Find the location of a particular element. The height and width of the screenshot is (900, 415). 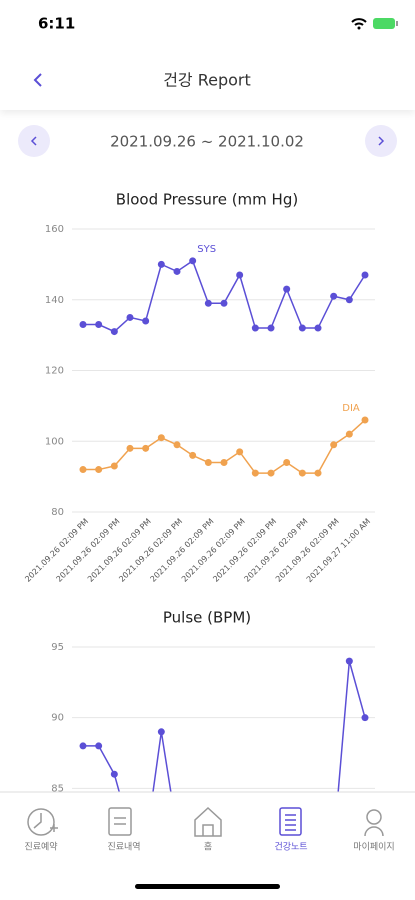

header-title: 건강 Report is located at coordinates (207, 80).